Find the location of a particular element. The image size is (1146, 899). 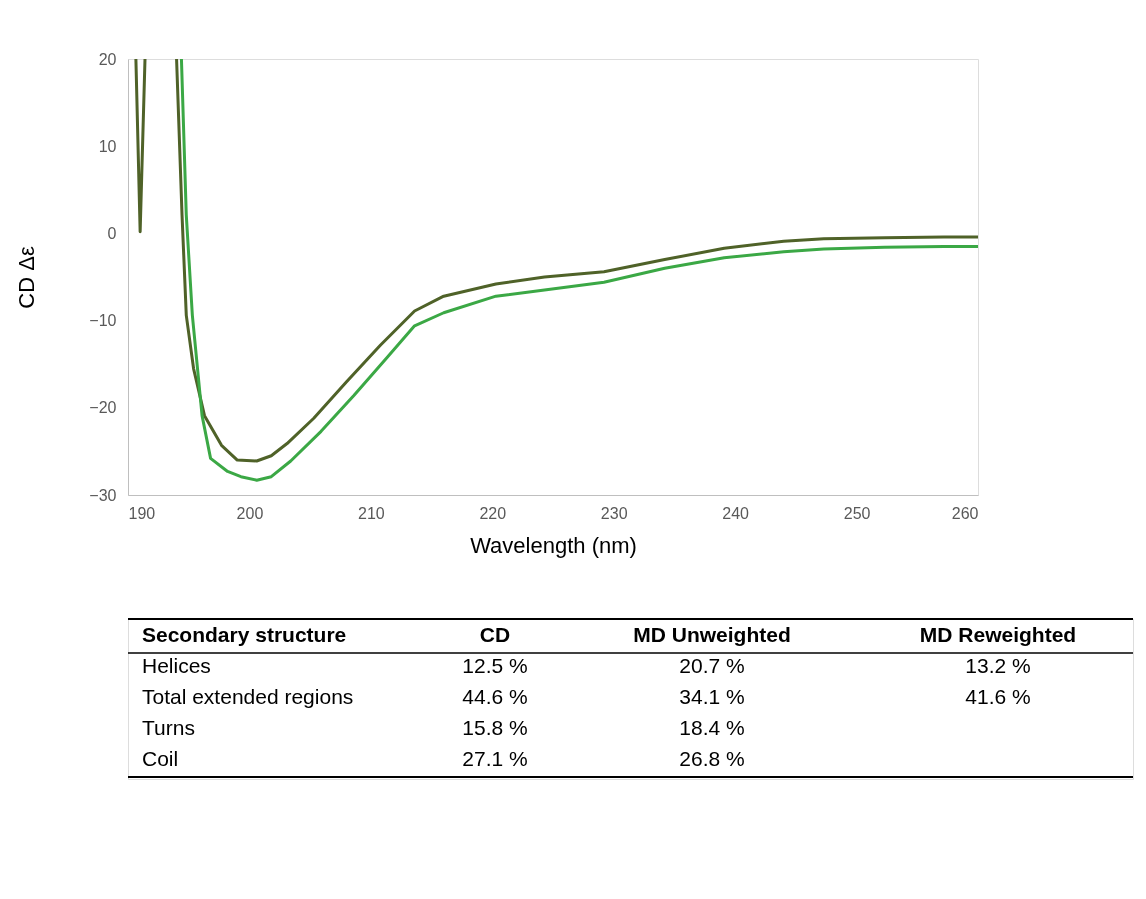

category-label: CD is located at coordinates (495, 634).